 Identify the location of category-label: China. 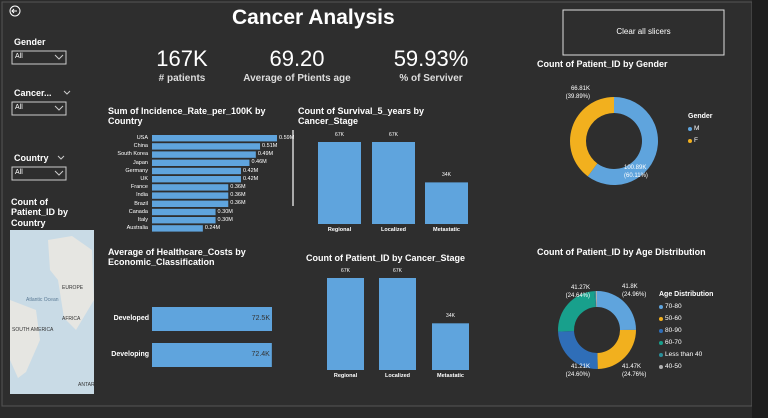
(140, 146).